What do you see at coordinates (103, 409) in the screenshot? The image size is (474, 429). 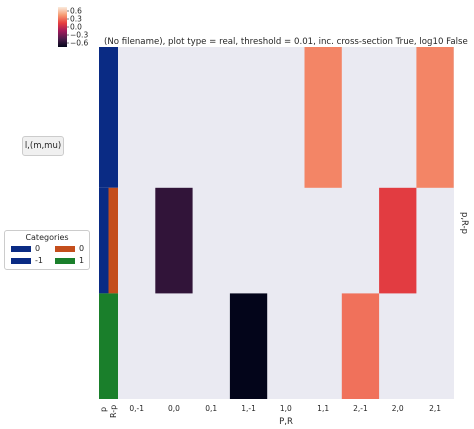 I see `p-axis-label: p` at bounding box center [103, 409].